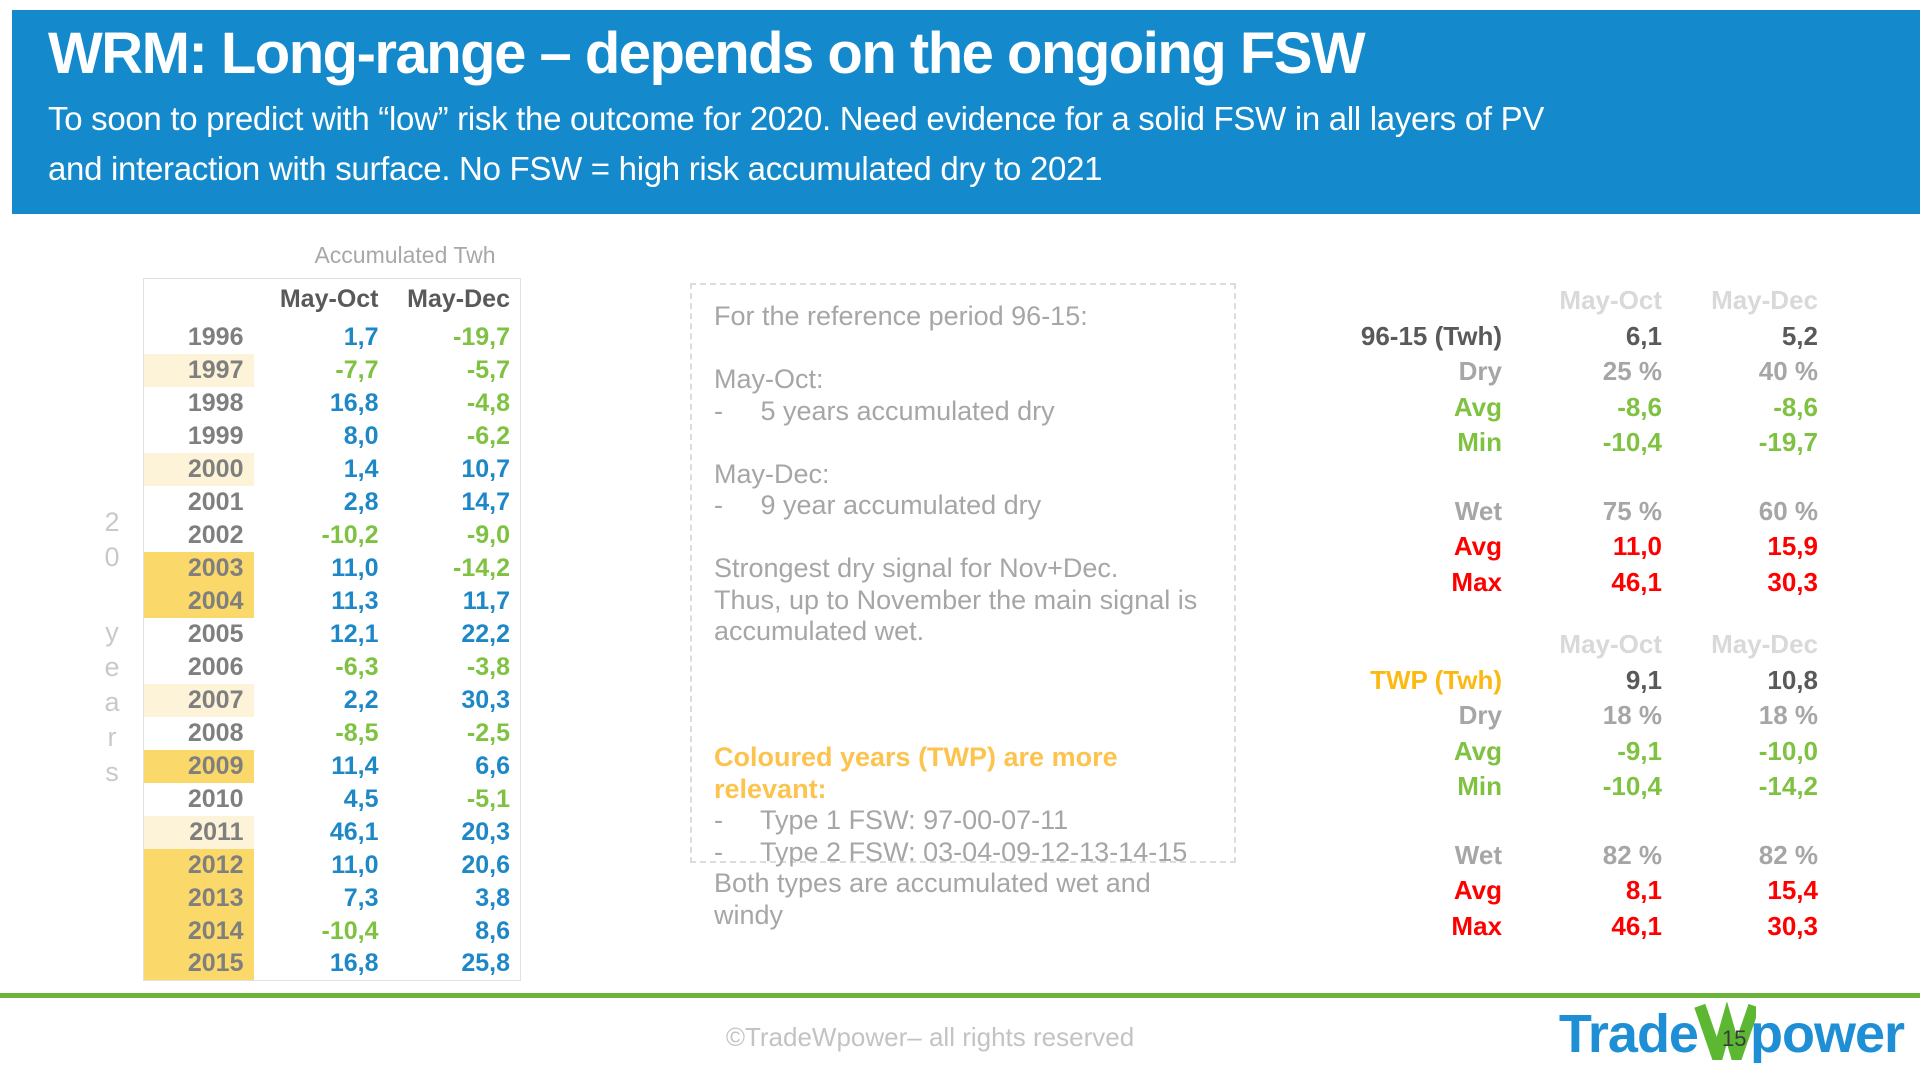 The height and width of the screenshot is (1080, 1920). What do you see at coordinates (1827, 1034) in the screenshot?
I see `logo-text-power: power` at bounding box center [1827, 1034].